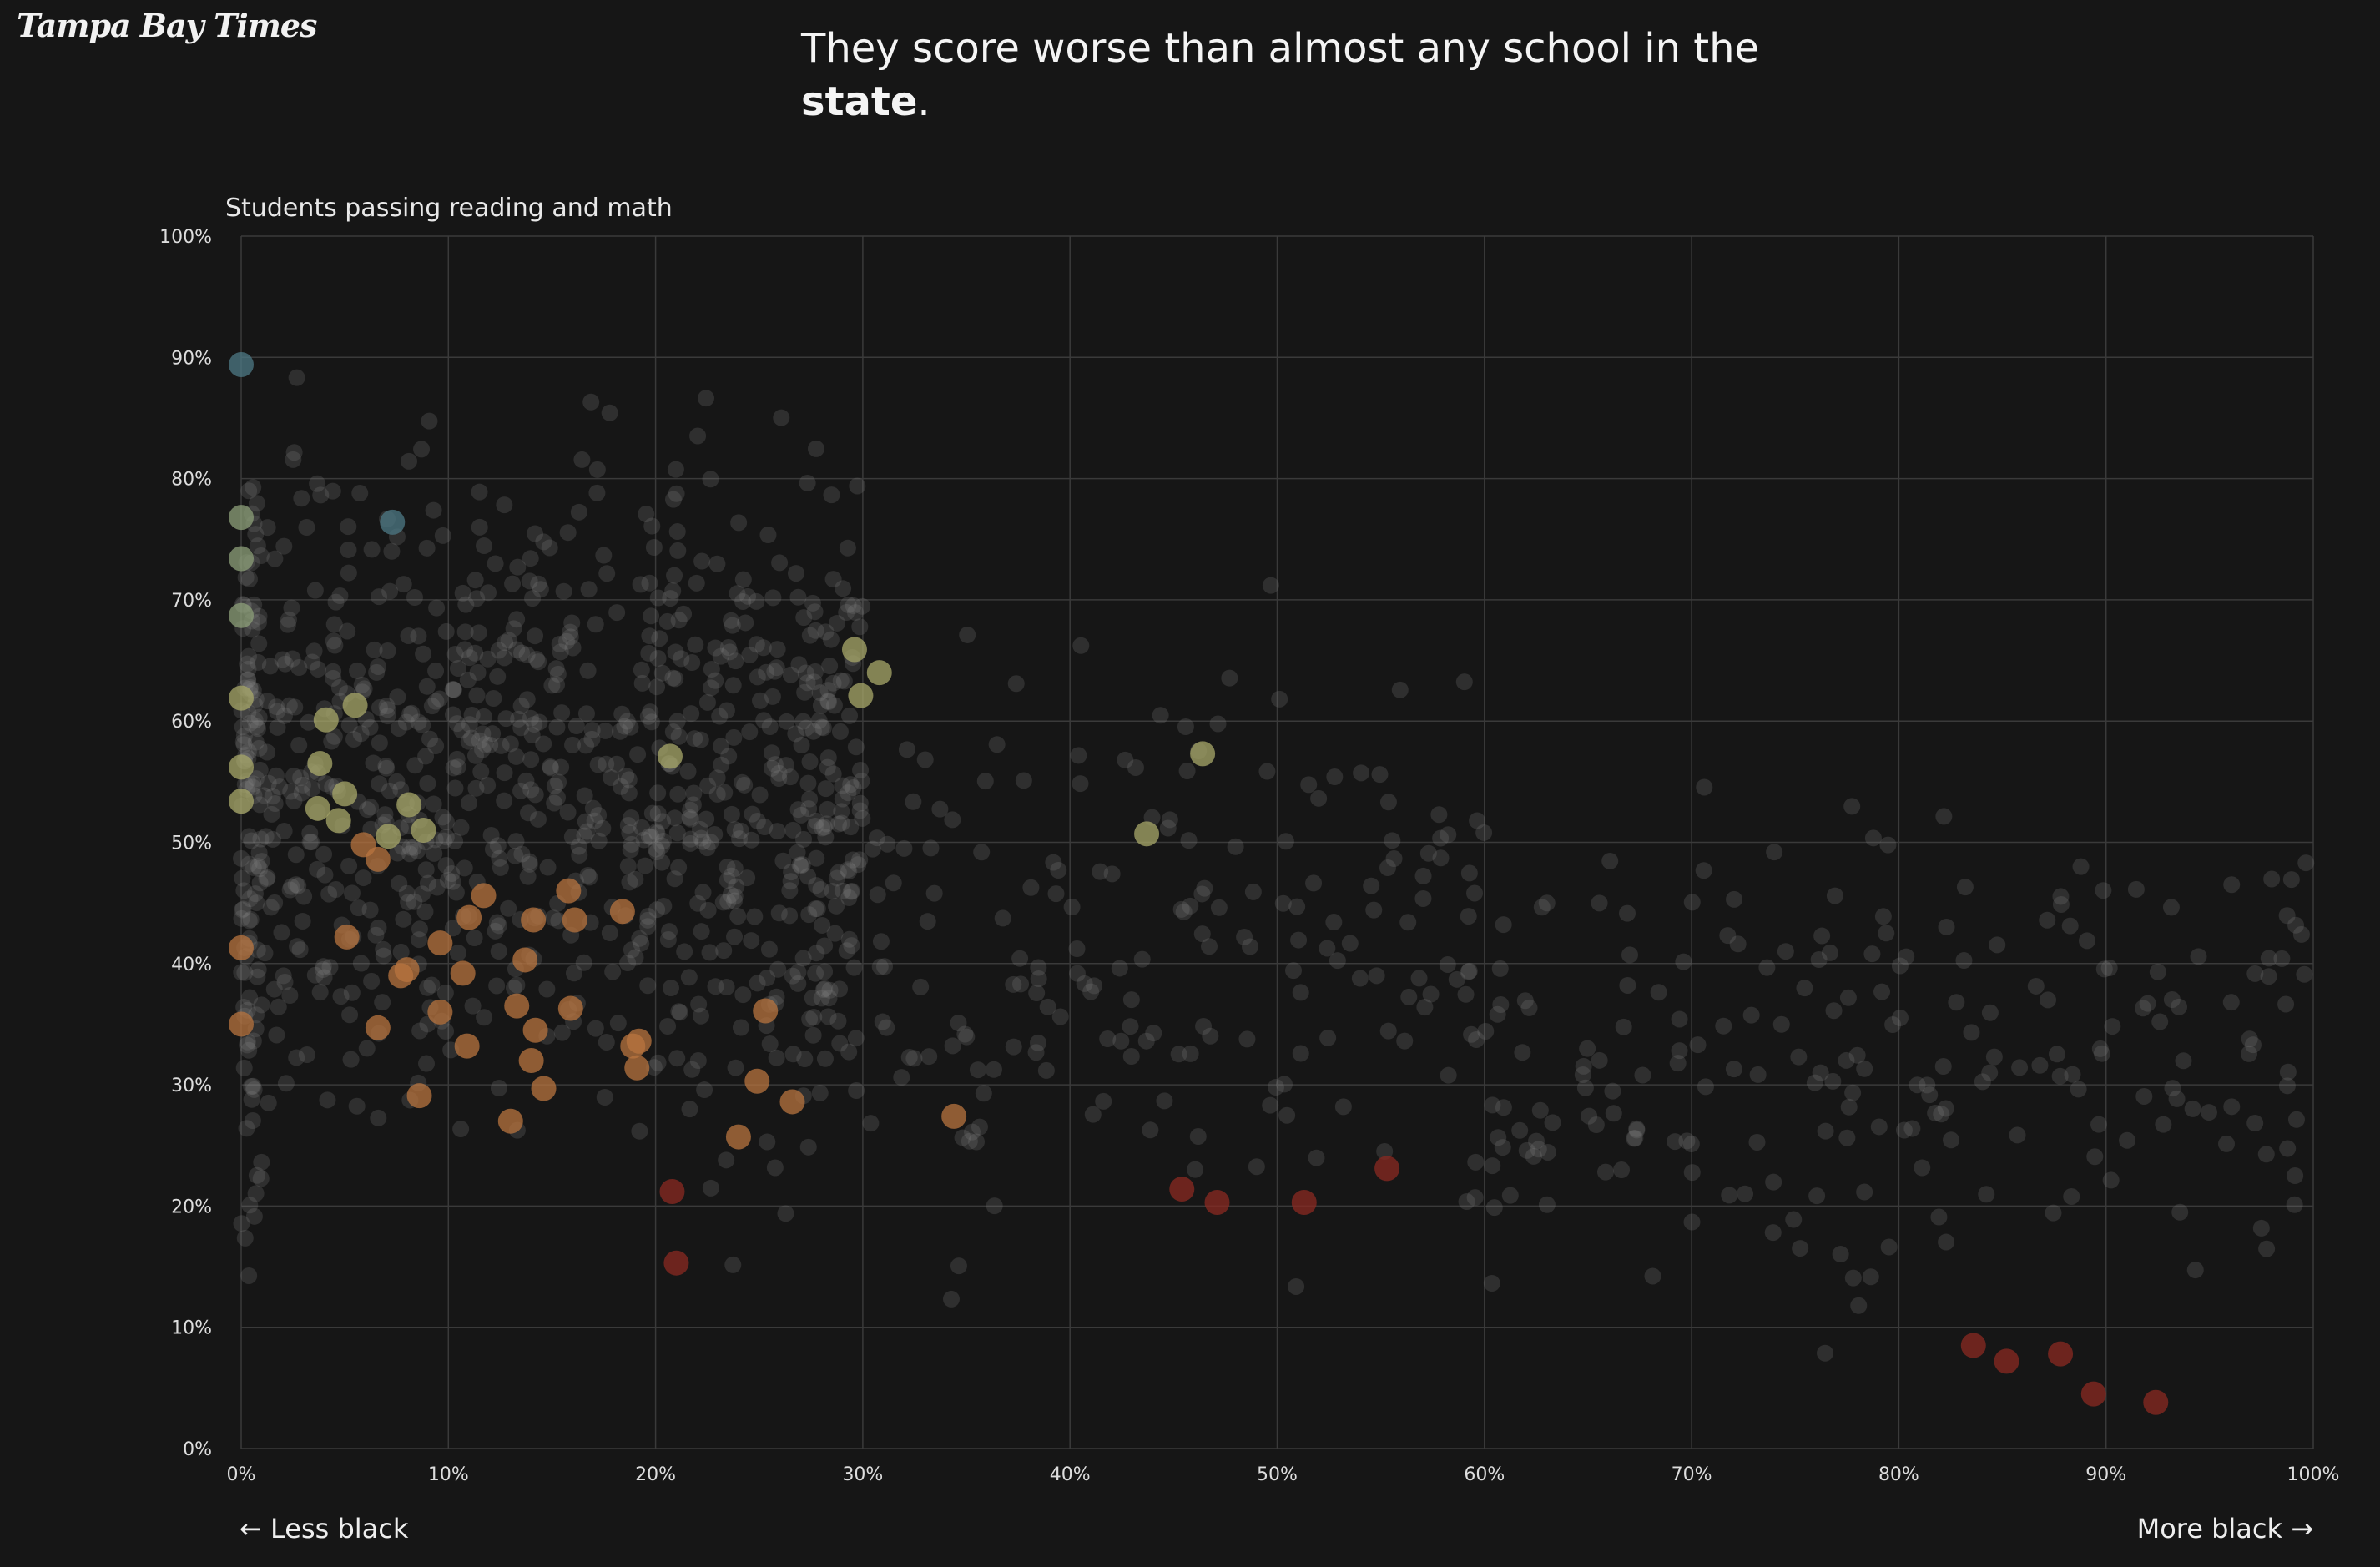  What do you see at coordinates (324, 1528) in the screenshot?
I see `axis-label-less-black: ← Less black` at bounding box center [324, 1528].